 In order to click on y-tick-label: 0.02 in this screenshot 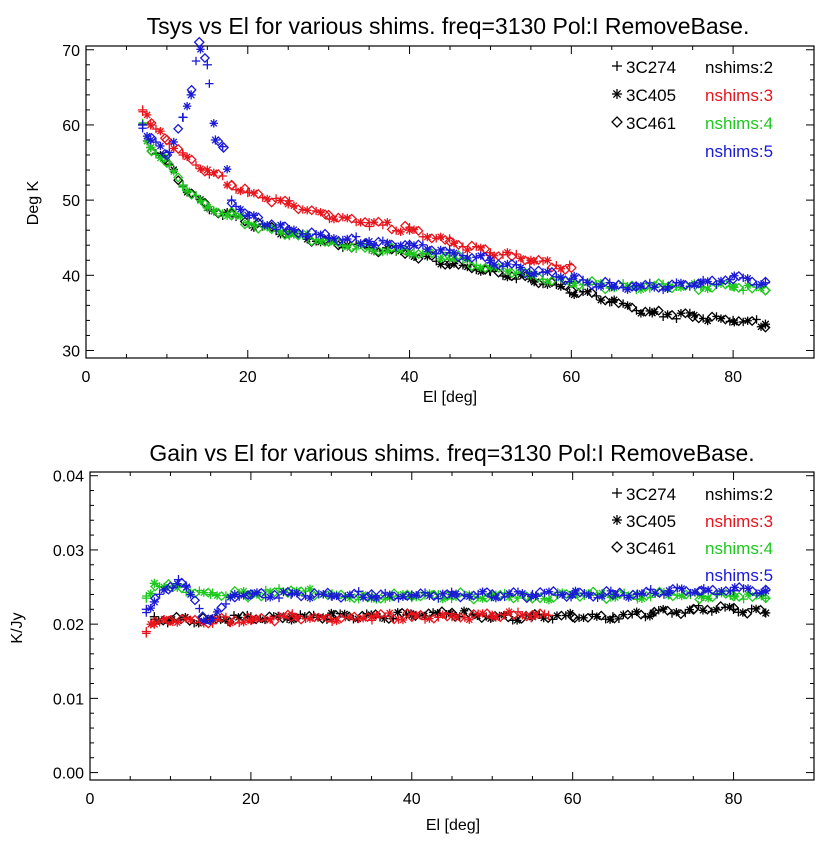, I will do `click(68, 625)`.